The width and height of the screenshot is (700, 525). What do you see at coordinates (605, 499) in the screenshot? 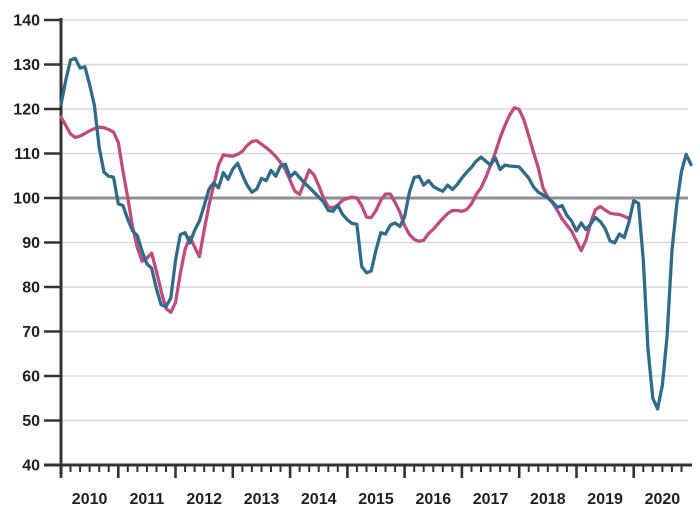
I see `x-tick-label: 2019` at bounding box center [605, 499].